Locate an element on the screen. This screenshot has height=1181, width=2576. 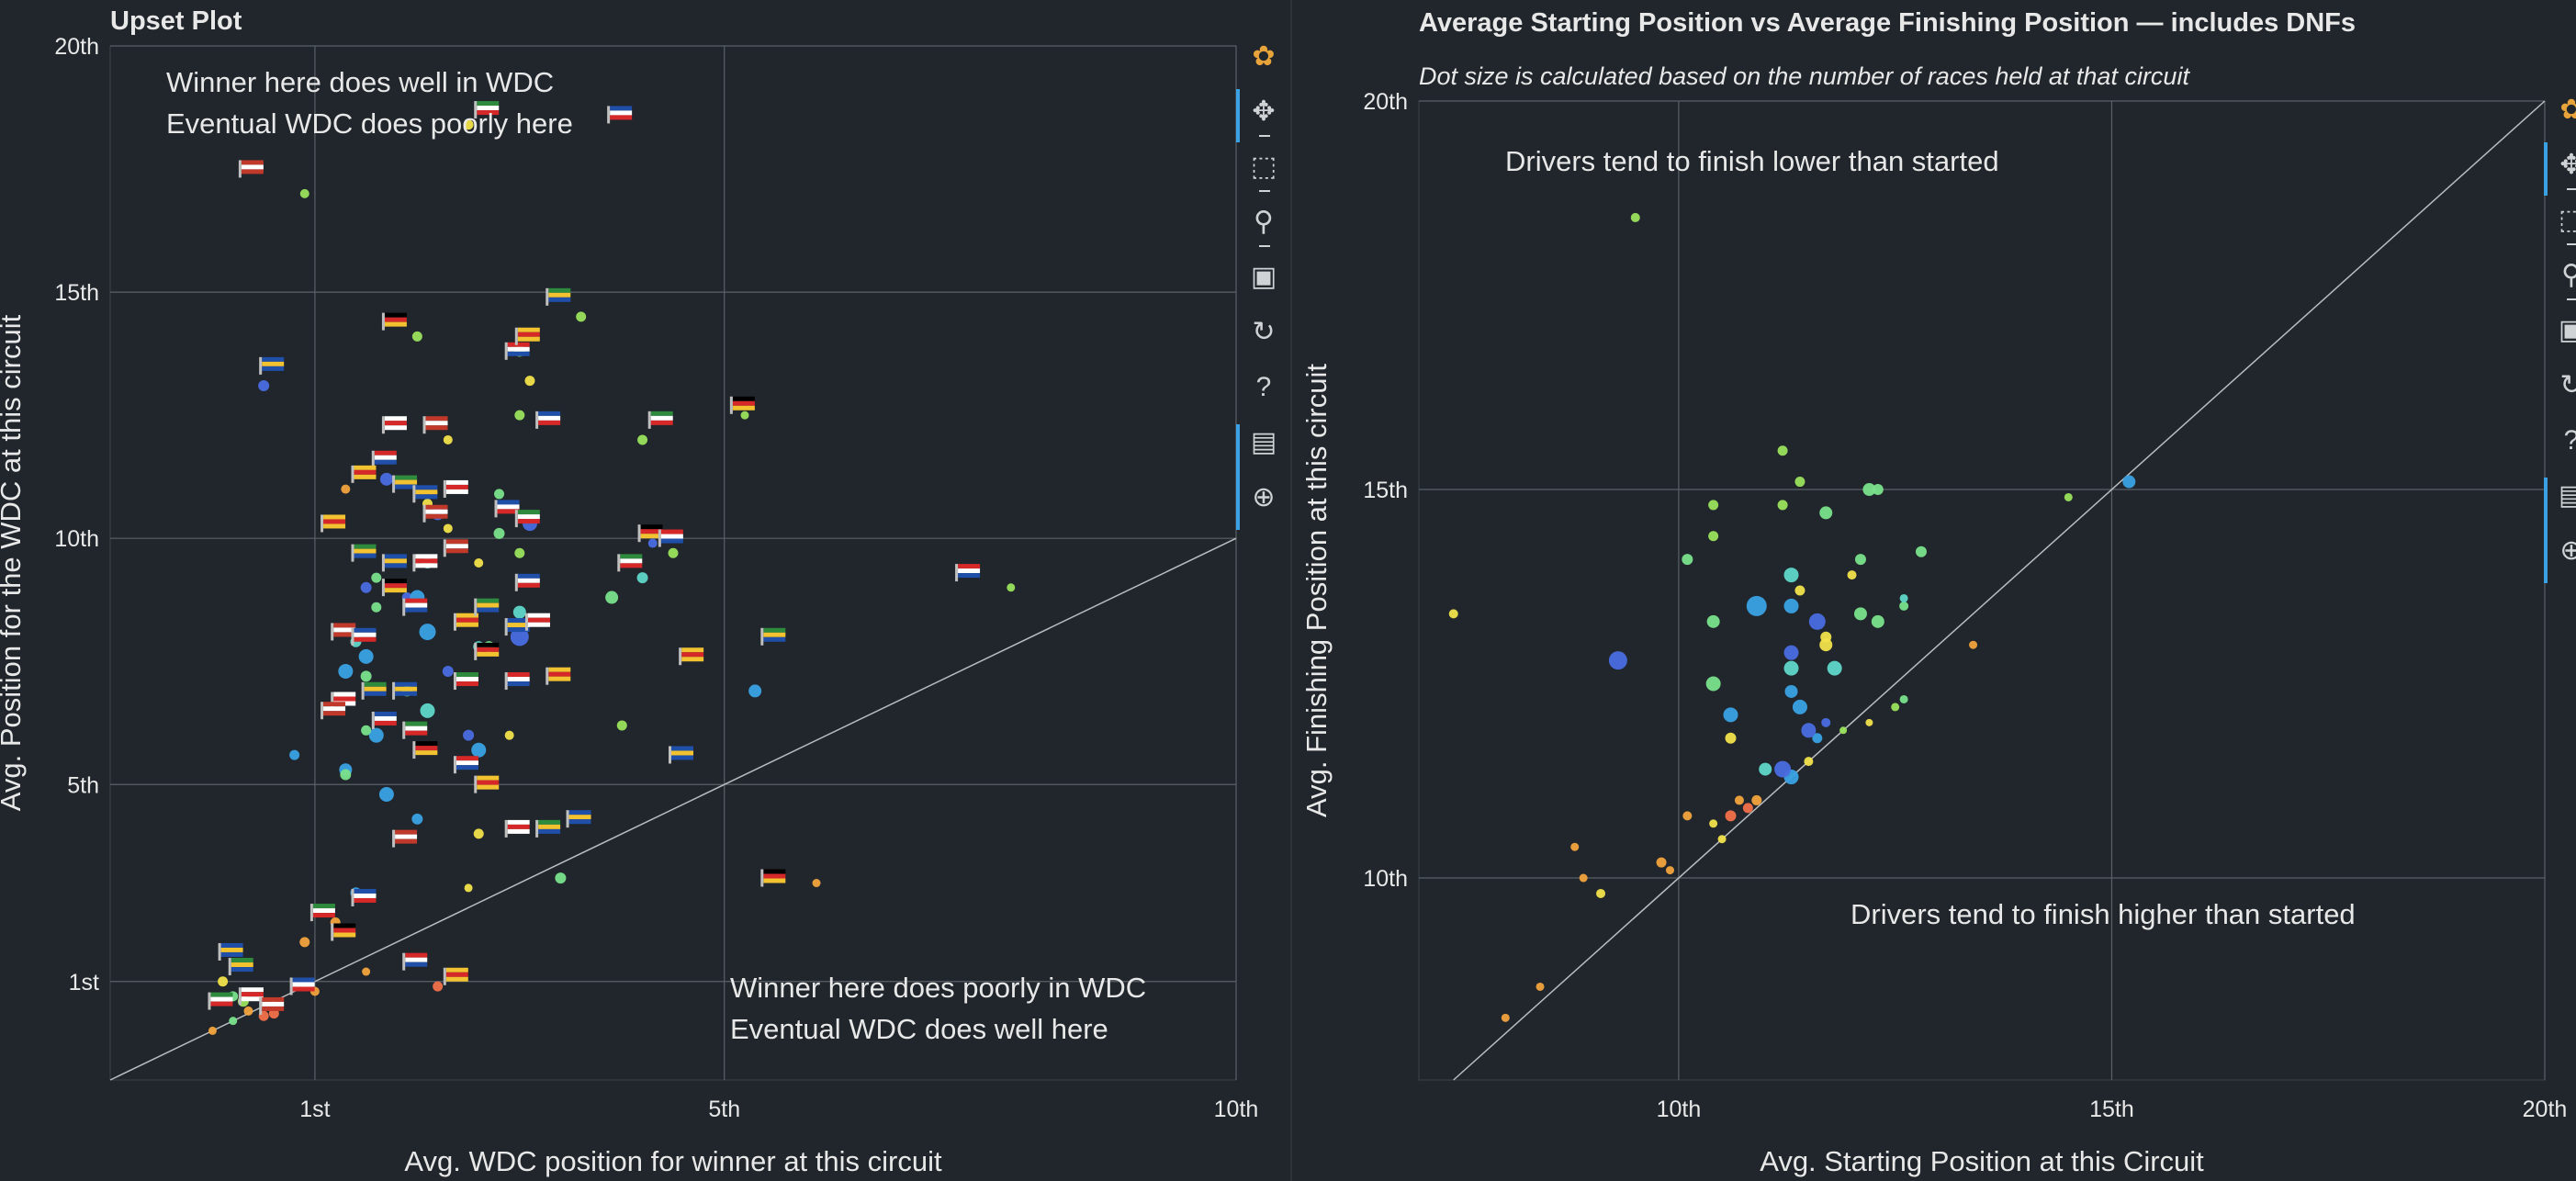
wheel-zoom-icon: ⚲ is located at coordinates (1264, 222).